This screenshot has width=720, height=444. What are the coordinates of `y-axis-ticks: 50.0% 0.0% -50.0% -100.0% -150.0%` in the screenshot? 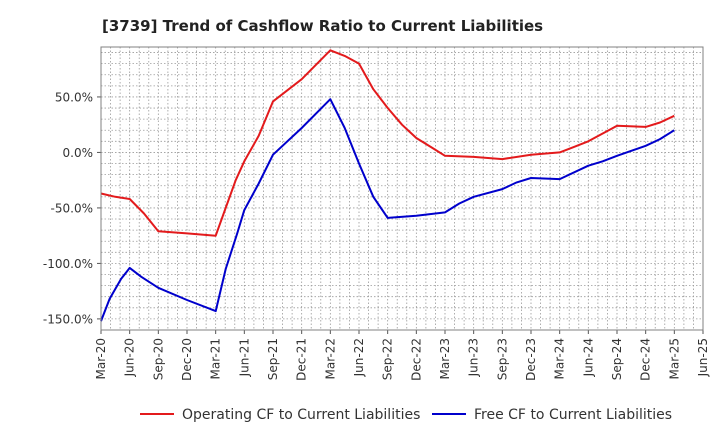 It's located at (72, 208).